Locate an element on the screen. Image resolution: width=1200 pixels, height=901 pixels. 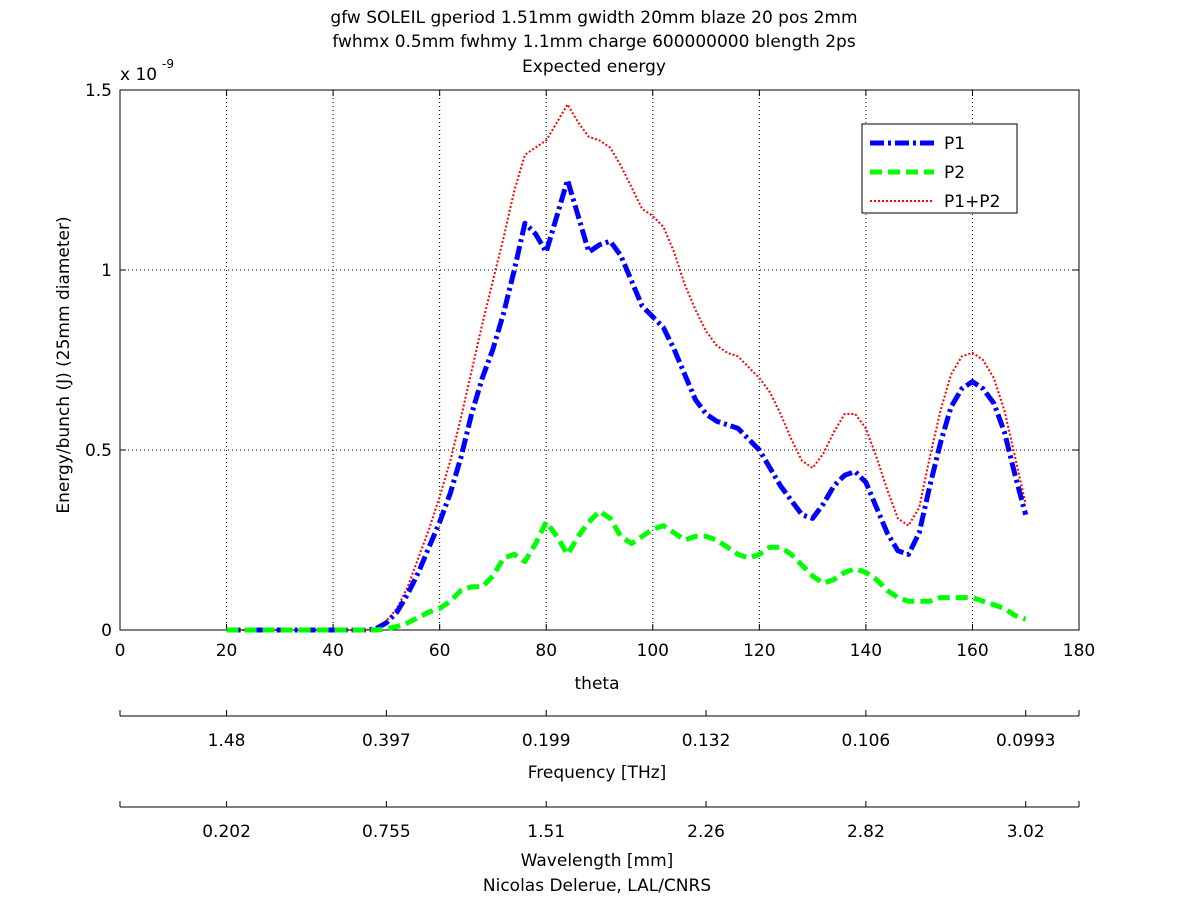
y-tick-label: 1.5 is located at coordinates (98, 91).